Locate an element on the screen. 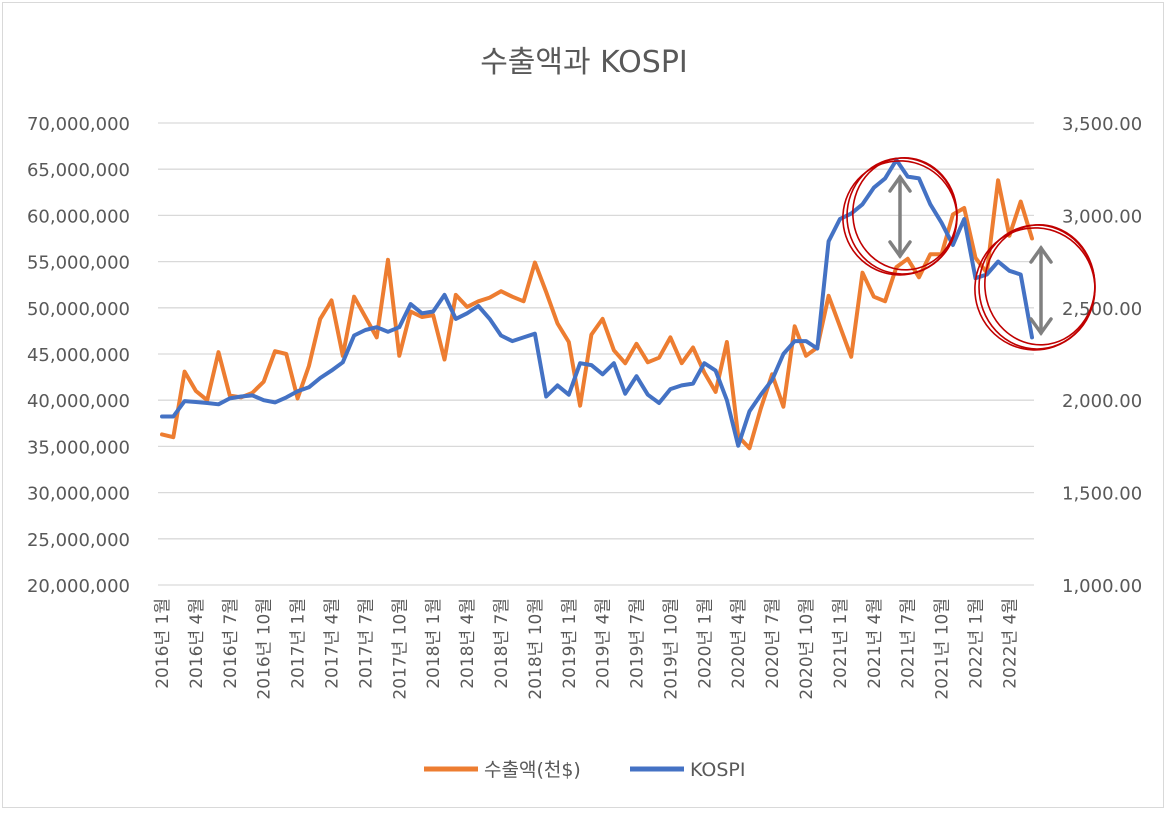  left-axis-tick-label: 55,000,000 is located at coordinates (78, 263).